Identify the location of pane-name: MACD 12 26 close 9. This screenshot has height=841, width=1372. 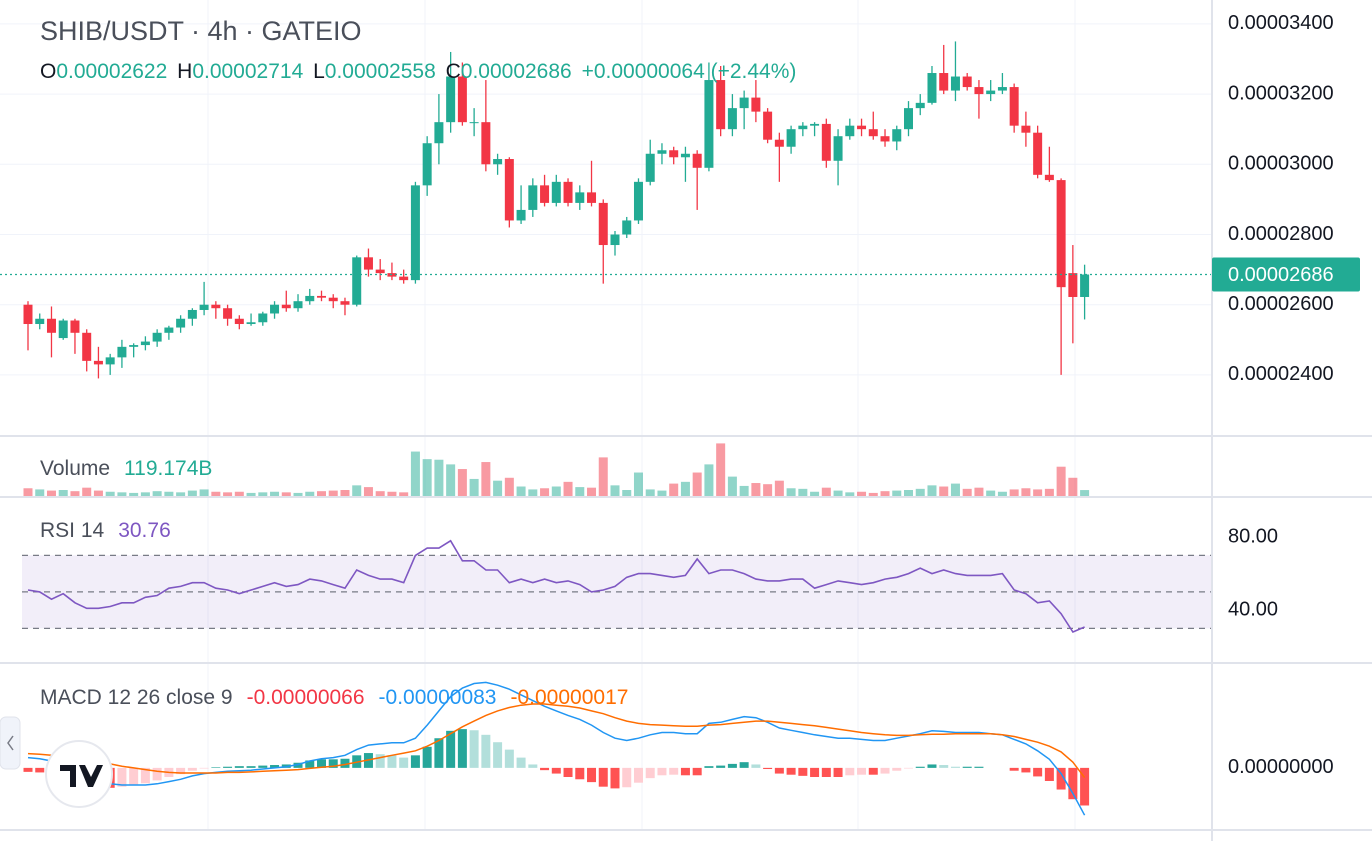
(136, 697).